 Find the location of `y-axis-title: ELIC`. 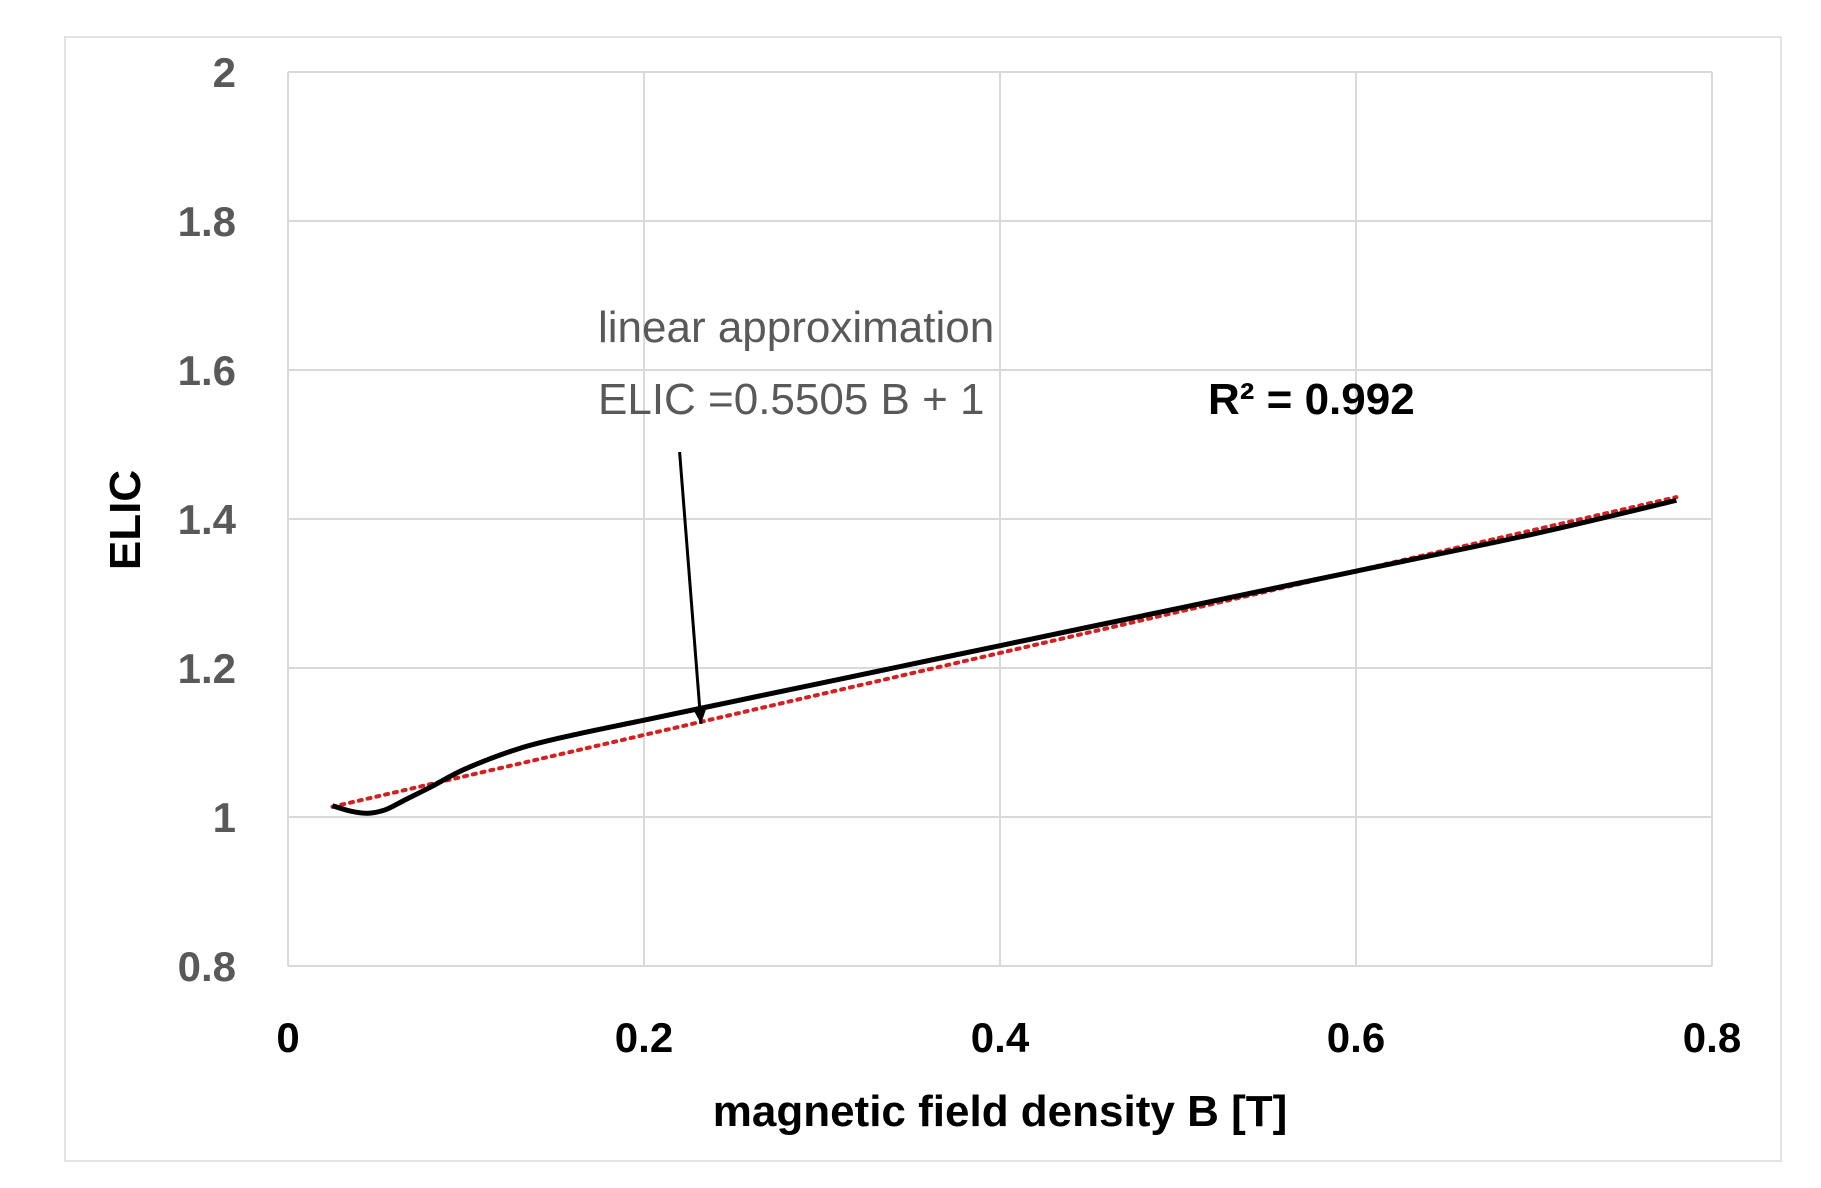

y-axis-title: ELIC is located at coordinates (125, 520).